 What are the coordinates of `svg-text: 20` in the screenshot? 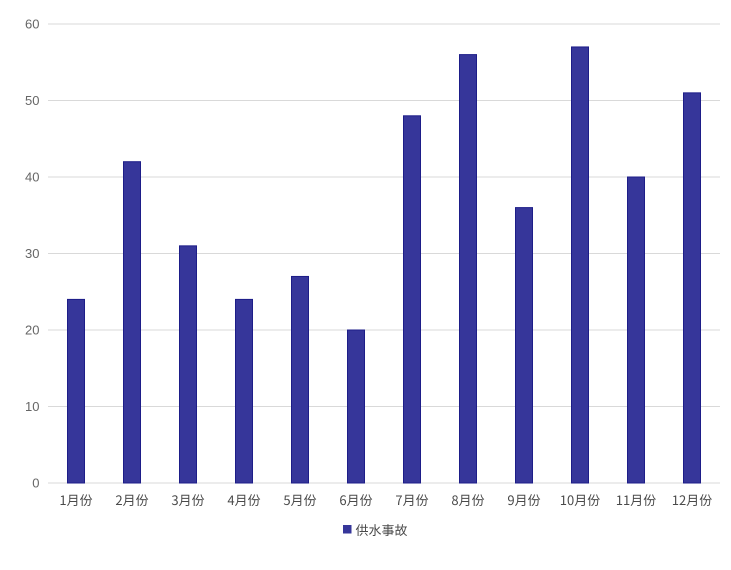 It's located at (32, 330).